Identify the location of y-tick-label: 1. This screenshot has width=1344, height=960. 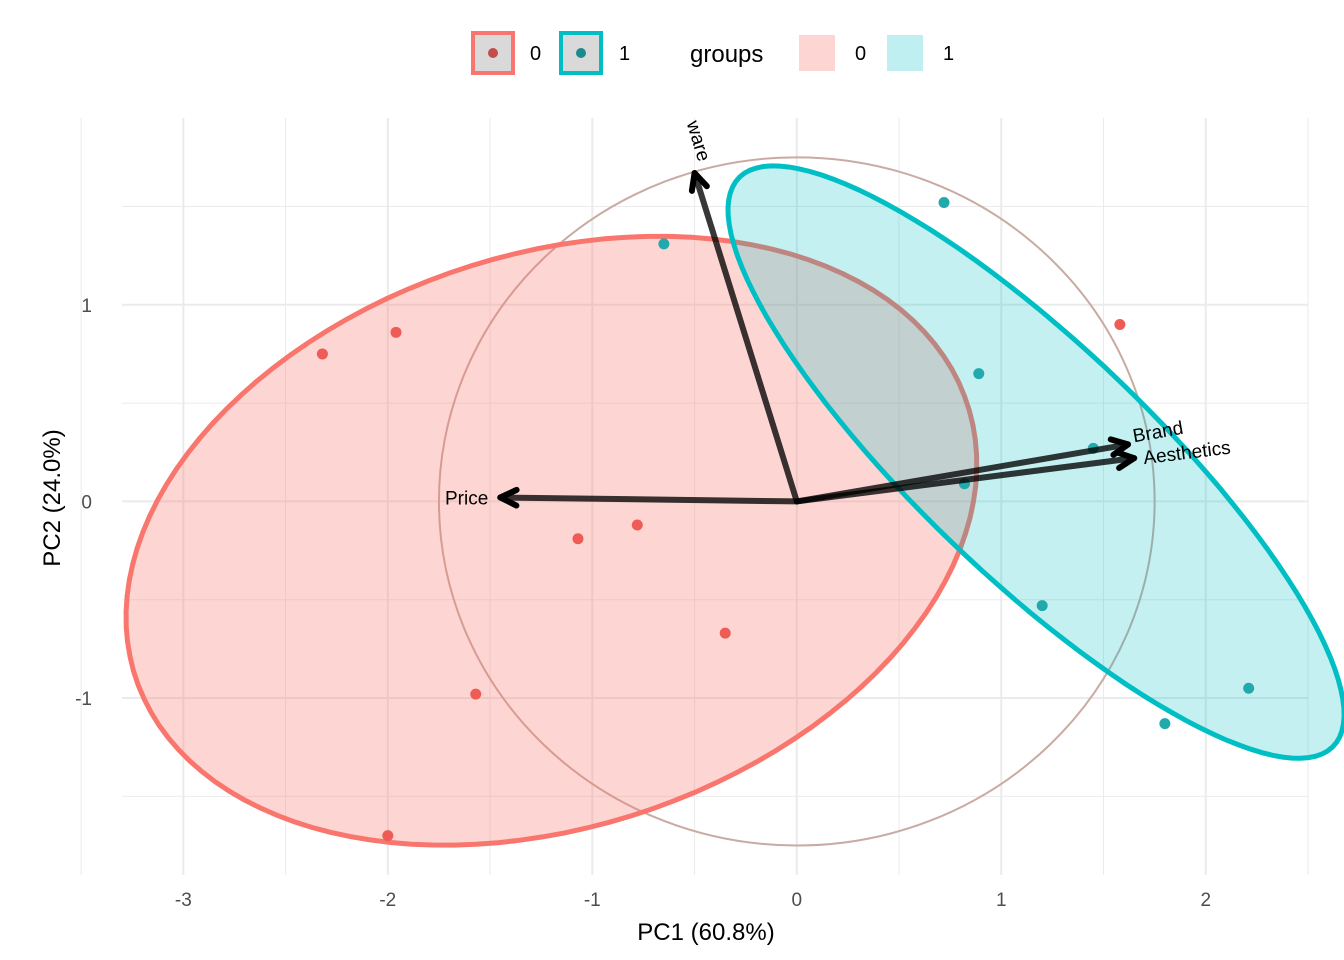
(86, 306).